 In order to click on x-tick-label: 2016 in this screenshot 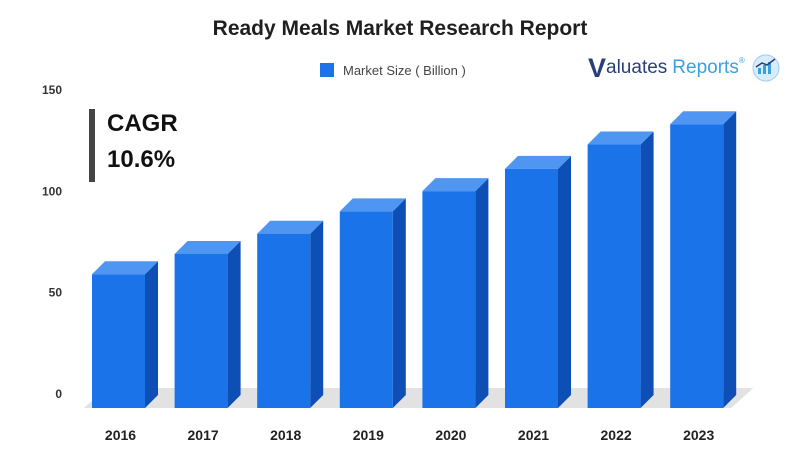, I will do `click(120, 435)`.